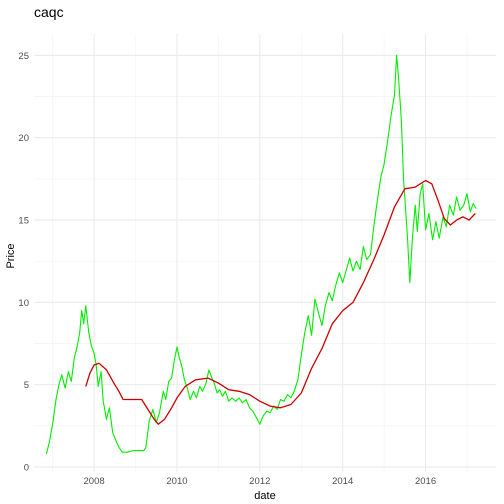  What do you see at coordinates (11, 255) in the screenshot?
I see `y-axis-label: Price` at bounding box center [11, 255].